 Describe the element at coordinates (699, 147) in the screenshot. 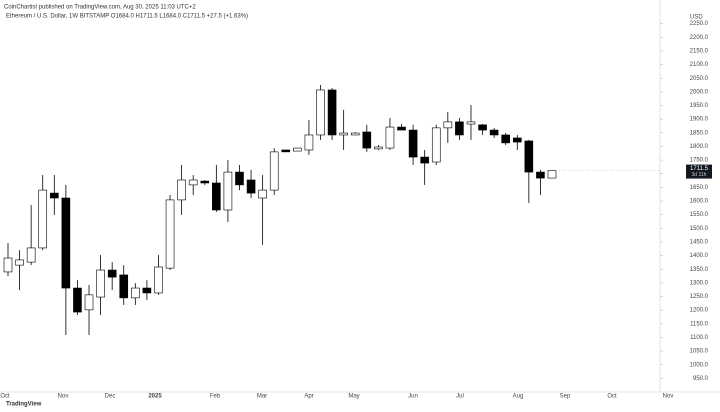

I see `y-tick-label: 1800.0` at that location.